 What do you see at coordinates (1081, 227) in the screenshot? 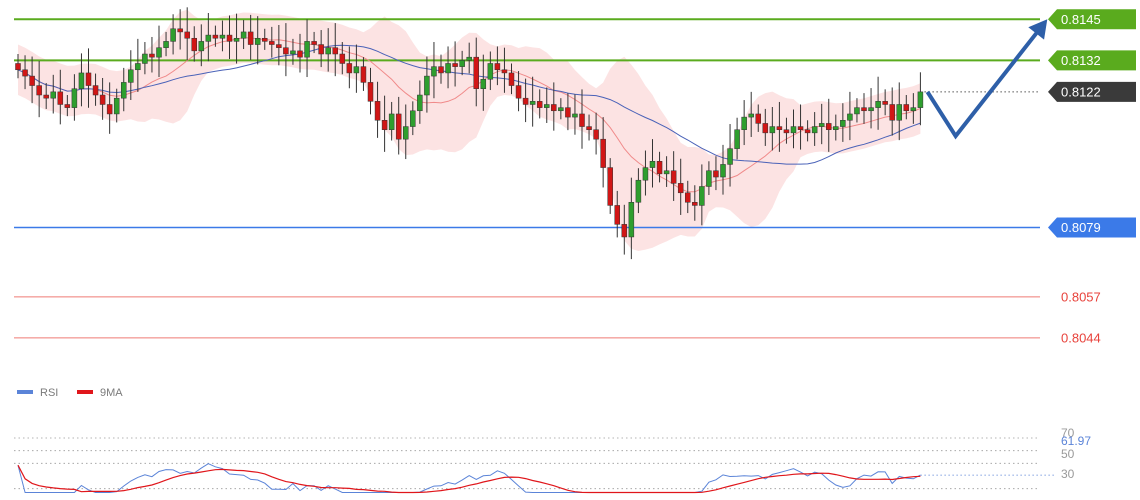
I see `price-tag-0.8079-label: 0.8079` at bounding box center [1081, 227].